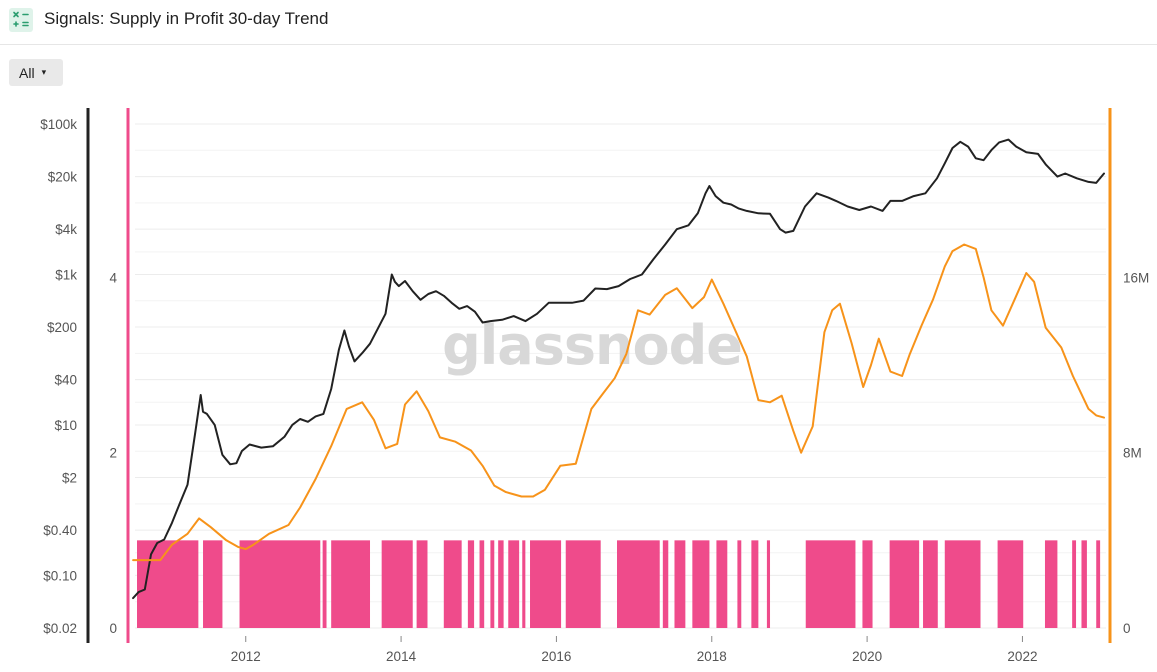 The height and width of the screenshot is (672, 1157). What do you see at coordinates (69, 478) in the screenshot?
I see `price-tick-label: $2` at bounding box center [69, 478].